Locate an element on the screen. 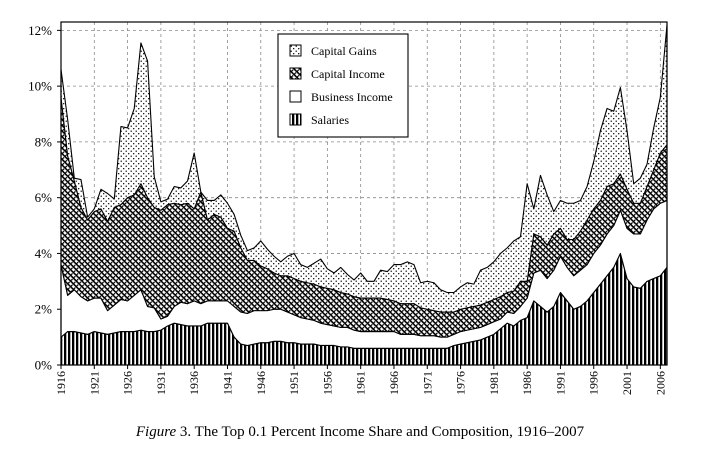 Image resolution: width=720 pixels, height=450 pixels. x-tick-label: 1986 is located at coordinates (527, 383).